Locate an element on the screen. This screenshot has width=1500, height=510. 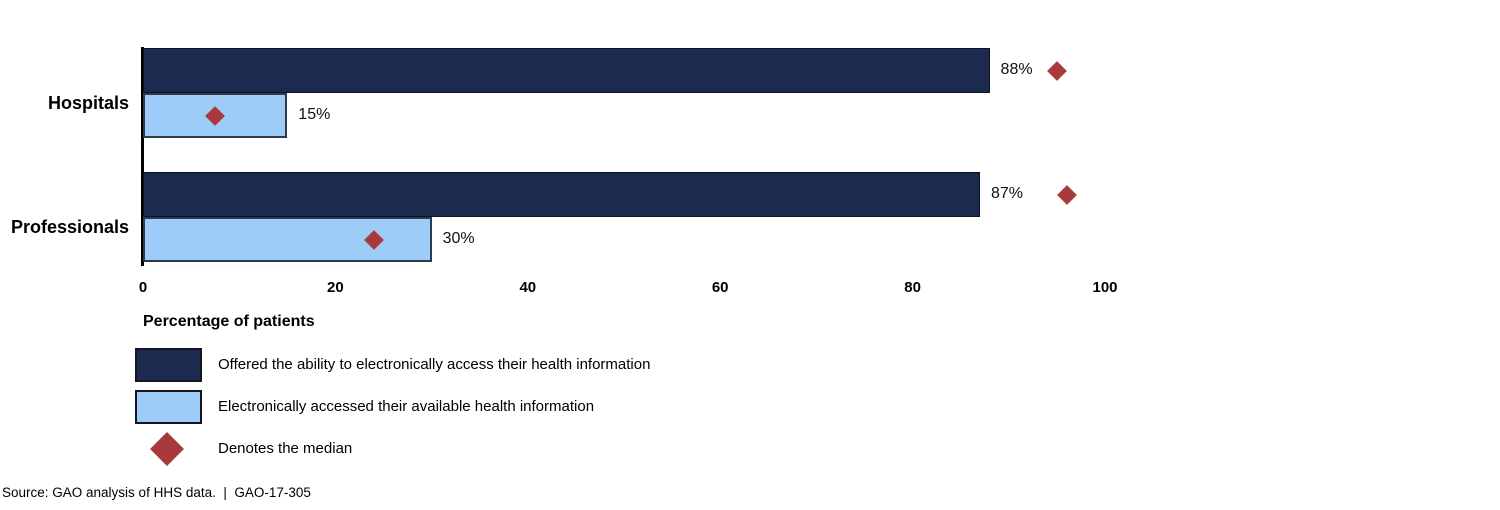
bar-value-label: 87% is located at coordinates (1006, 193).